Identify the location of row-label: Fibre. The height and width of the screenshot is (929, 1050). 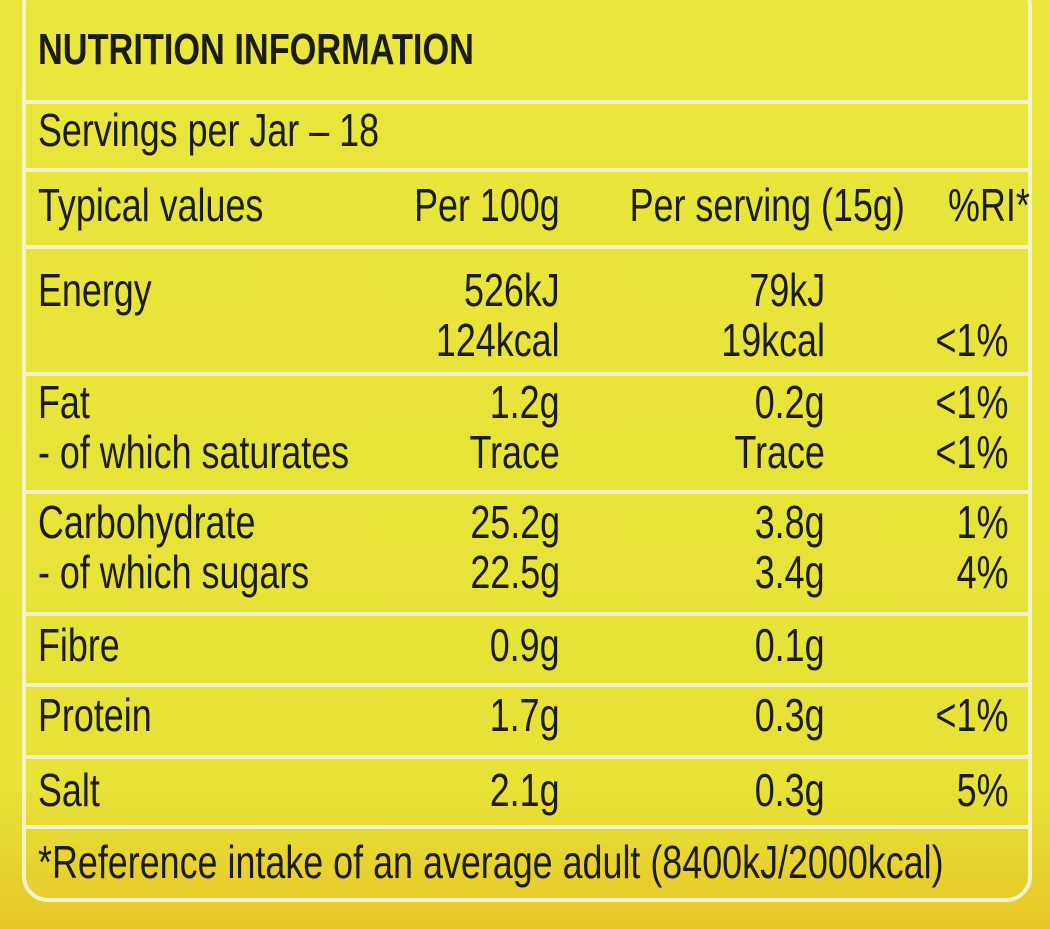
(79, 645).